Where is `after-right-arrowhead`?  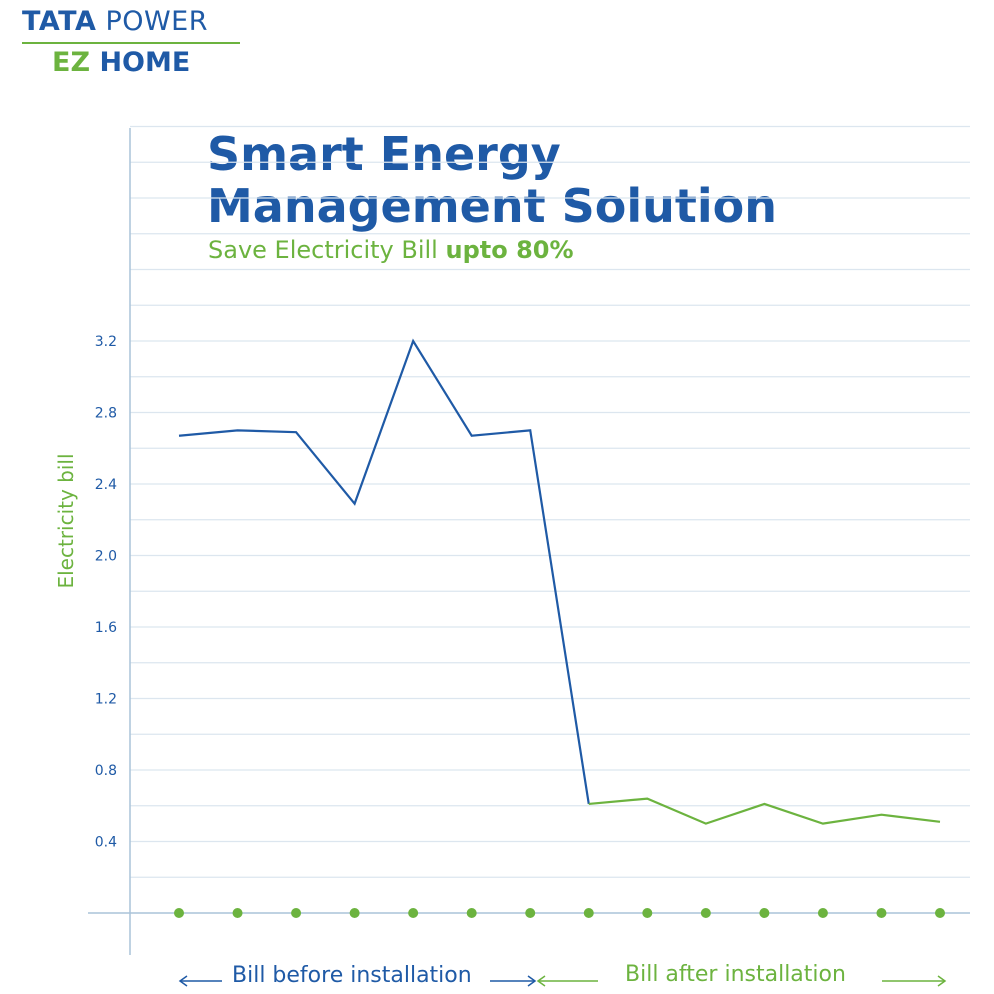 after-right-arrowhead is located at coordinates (942, 981).